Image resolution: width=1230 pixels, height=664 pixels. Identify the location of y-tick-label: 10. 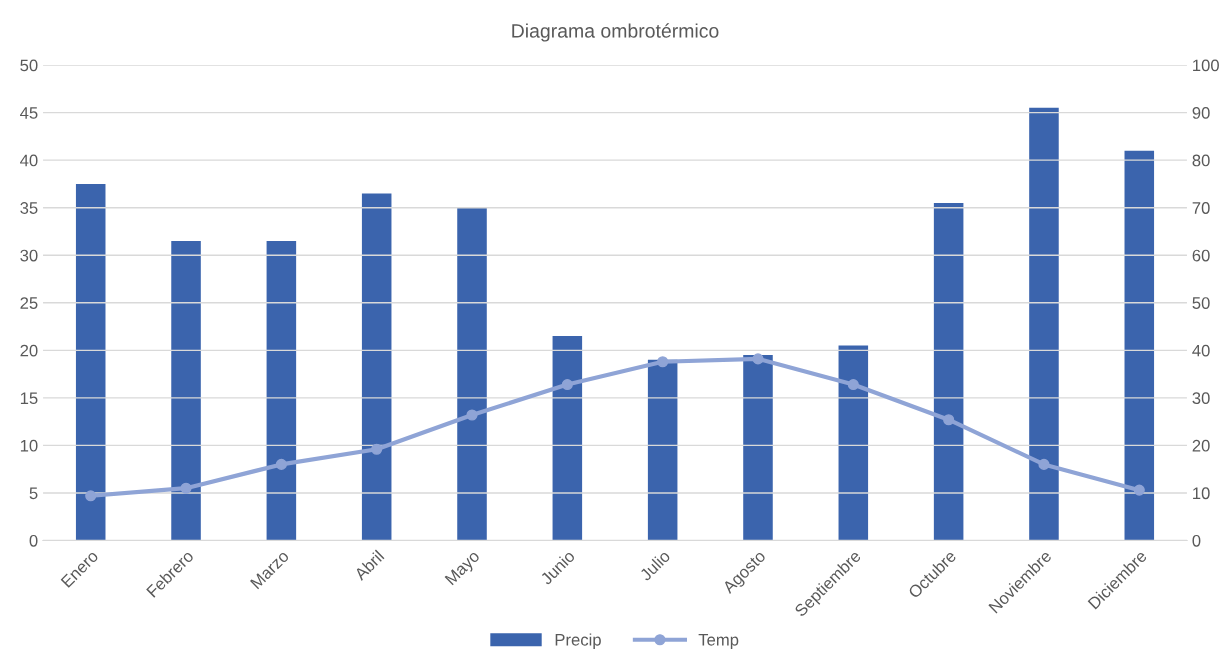
(29, 445).